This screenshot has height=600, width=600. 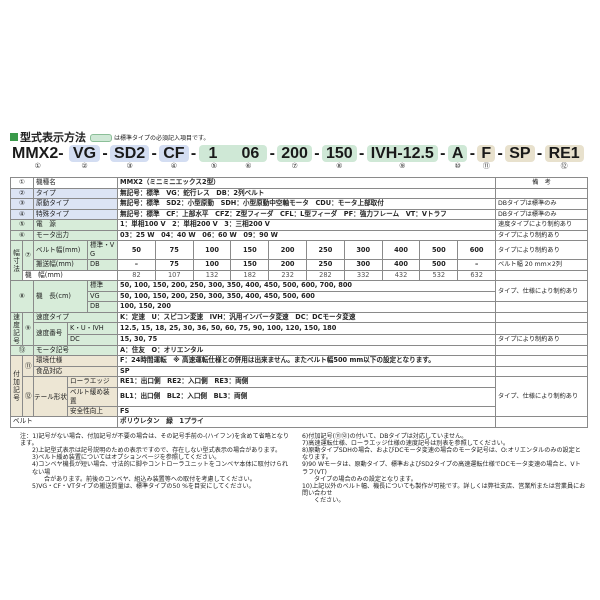 I want to click on row-label: 速度番号, so click(x=51, y=334).